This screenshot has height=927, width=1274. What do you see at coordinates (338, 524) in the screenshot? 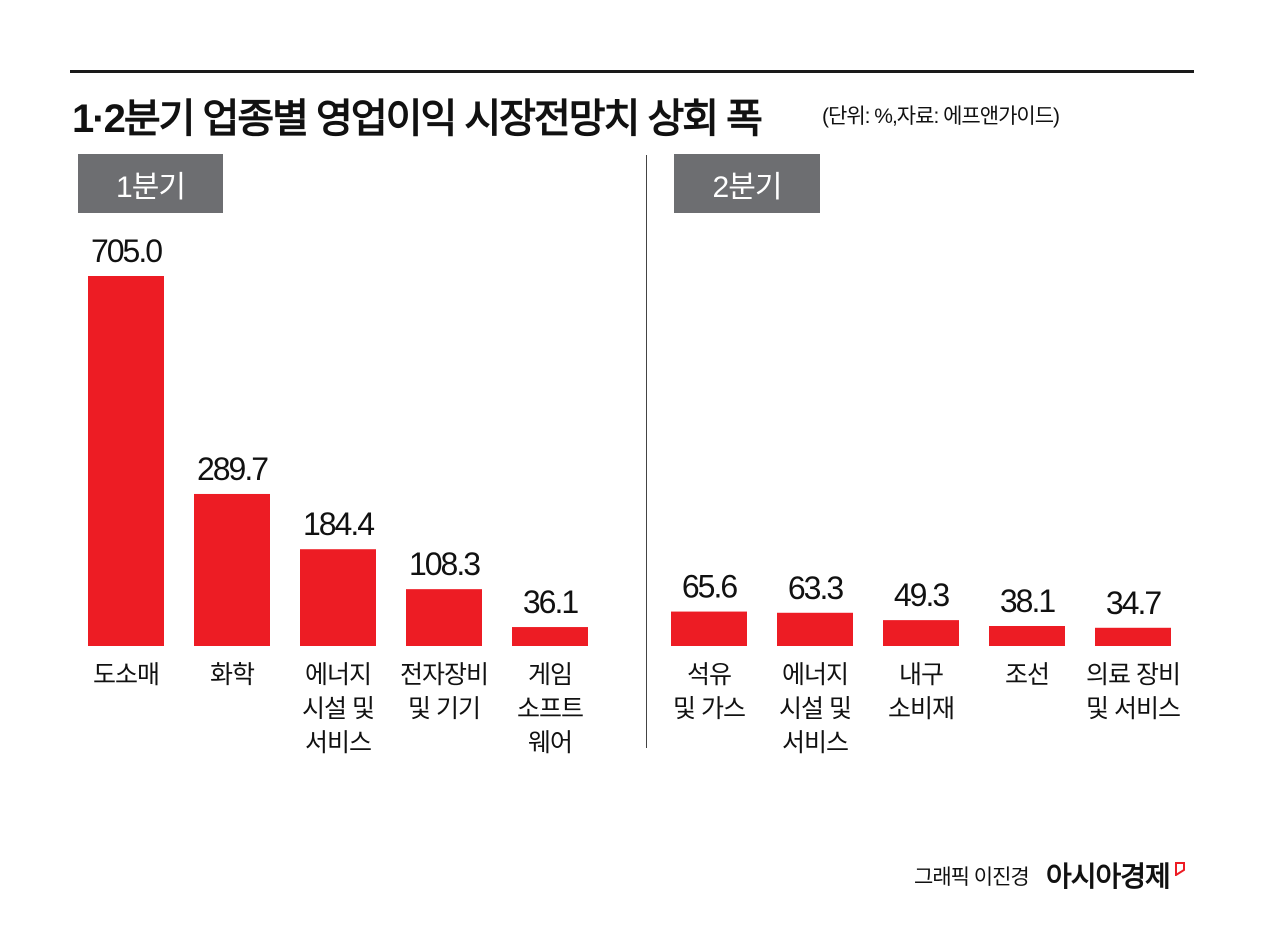
I see `value-label-q1-3: 184.4` at bounding box center [338, 524].